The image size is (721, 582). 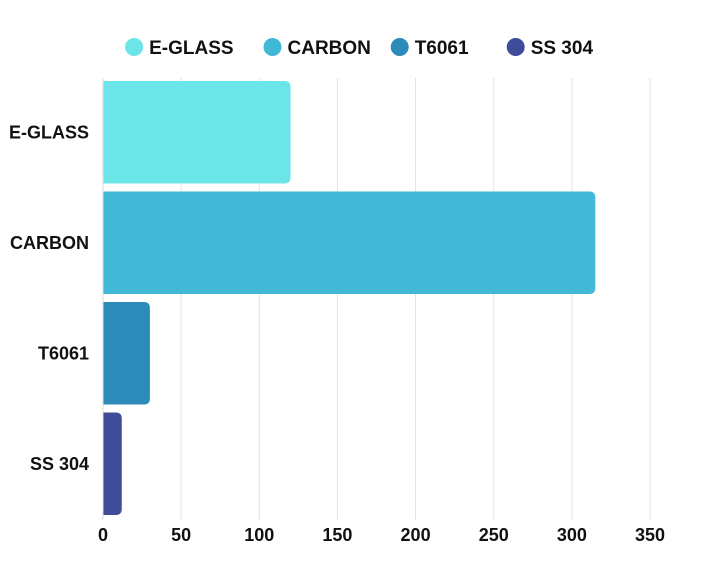 I want to click on legend-item-carbon: CARBON, so click(x=317, y=48).